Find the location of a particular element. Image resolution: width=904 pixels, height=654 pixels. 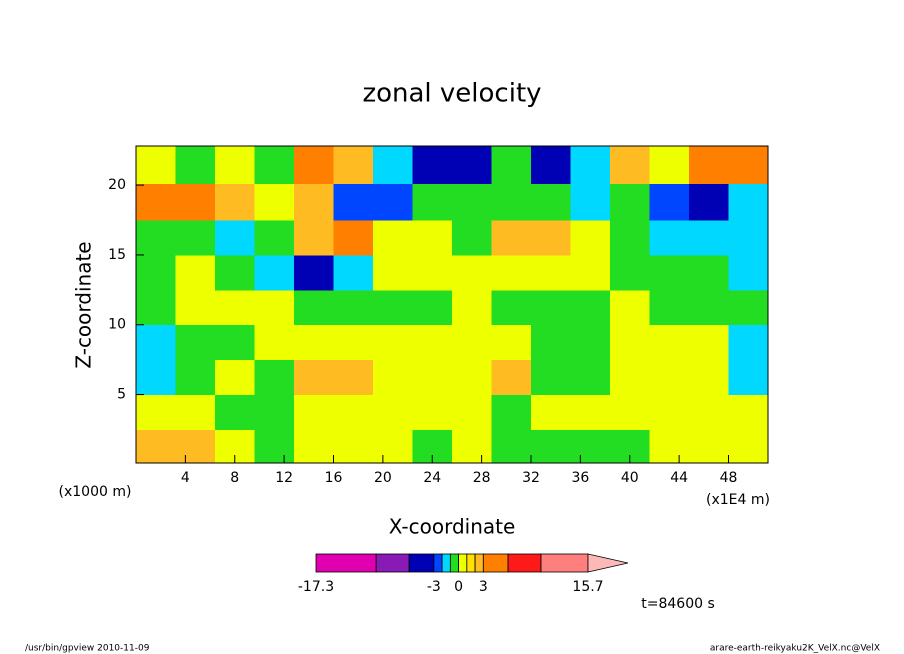

y-tick-label: 15 is located at coordinates (117, 255).